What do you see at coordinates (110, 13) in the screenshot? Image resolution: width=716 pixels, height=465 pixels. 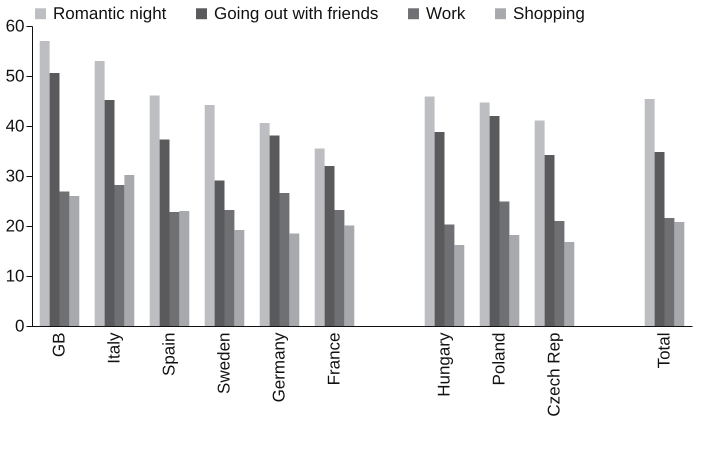 I see `legend-label: Romantic night` at bounding box center [110, 13].